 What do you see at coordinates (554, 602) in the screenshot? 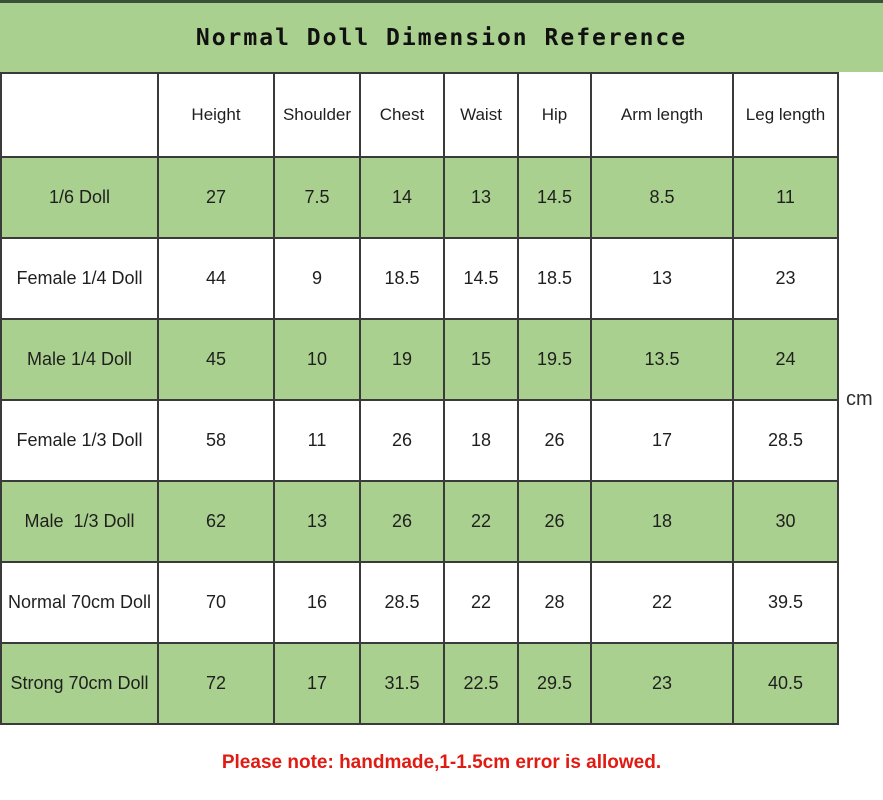
I see `table-cell: 28` at bounding box center [554, 602].